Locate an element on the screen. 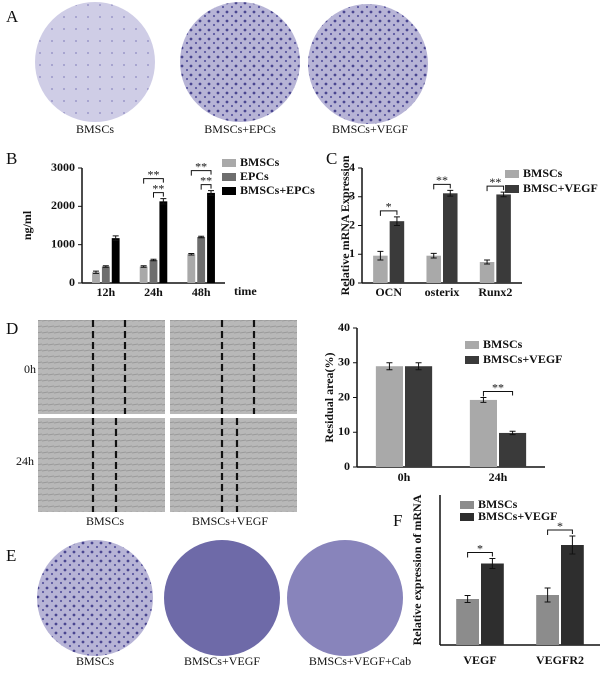 The height and width of the screenshot is (674, 609). panel-label: D is located at coordinates (12, 328).